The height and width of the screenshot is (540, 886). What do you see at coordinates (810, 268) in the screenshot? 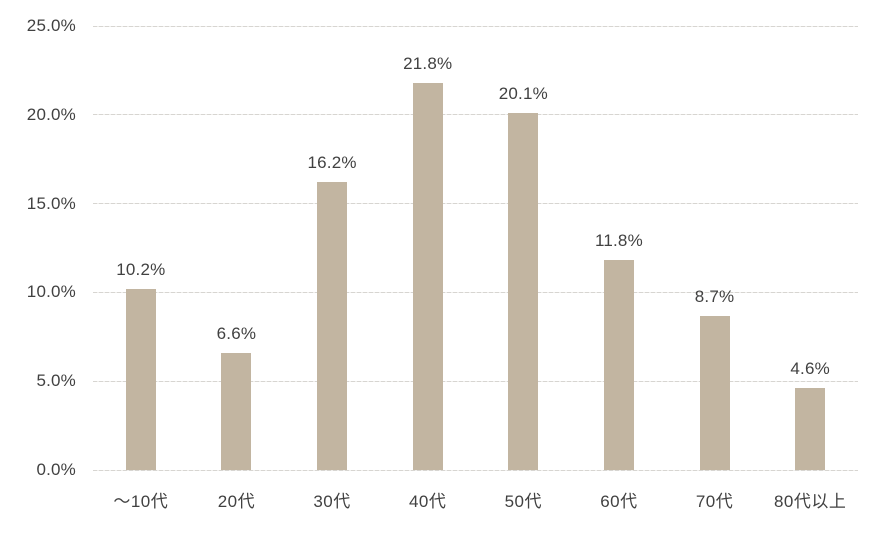
I see `bar-slot: 4.6% 80代以上` at bounding box center [810, 268].